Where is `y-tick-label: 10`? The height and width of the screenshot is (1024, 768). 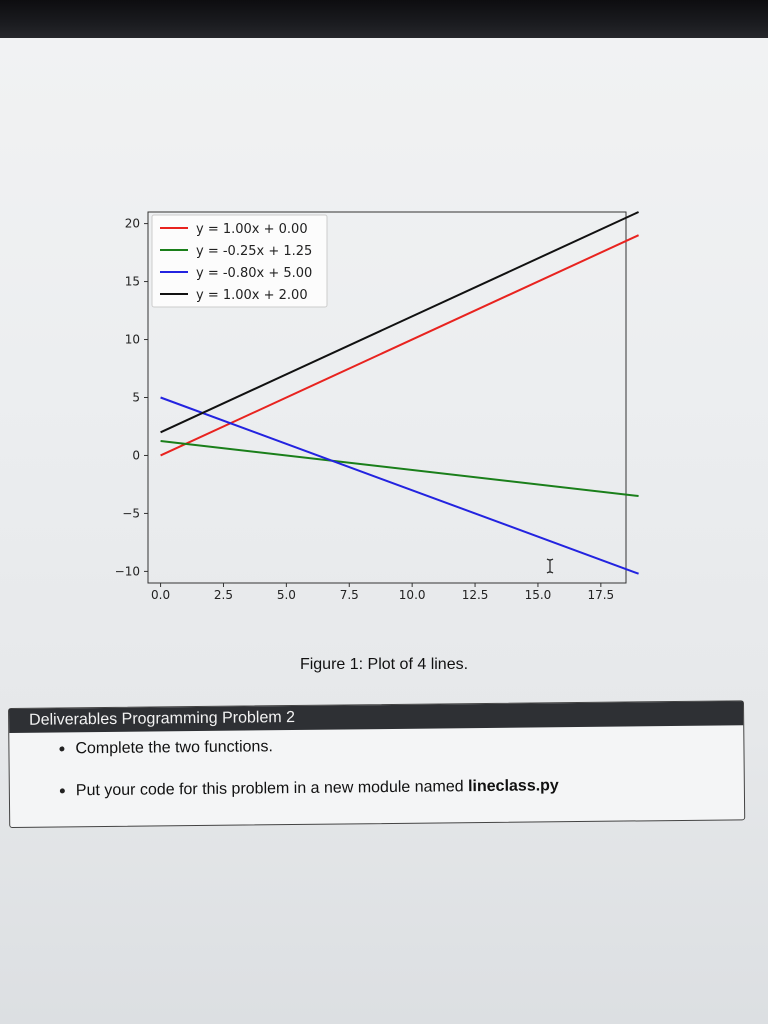 y-tick-label: 10 is located at coordinates (132, 340).